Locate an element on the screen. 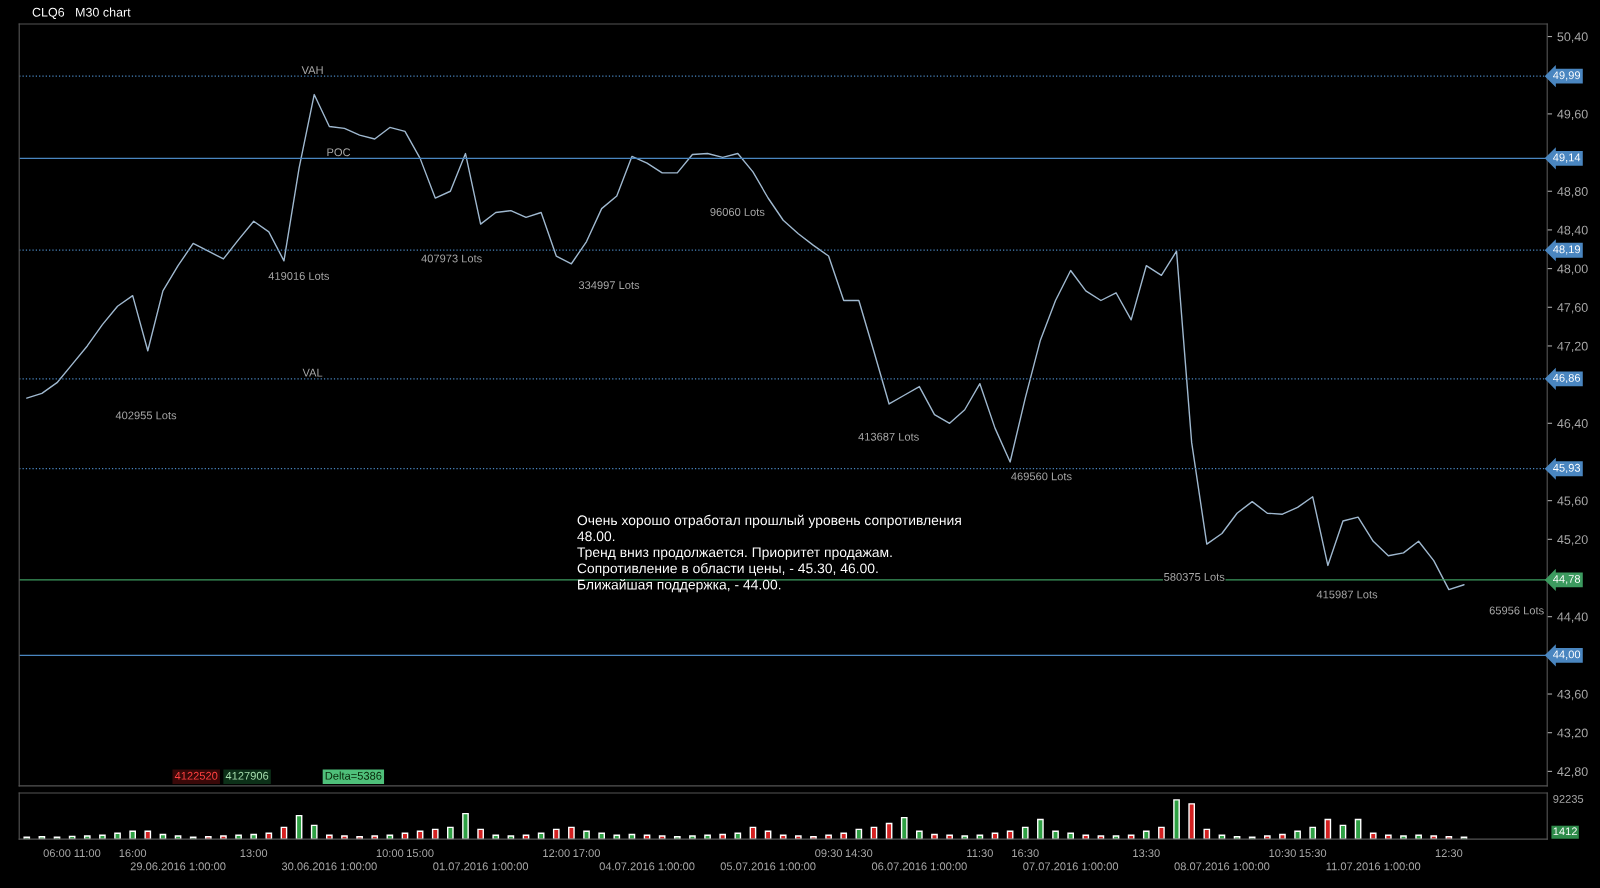 Image resolution: width=1600 pixels, height=888 pixels. x-tick-label: 08.07.2016 1:00:00 is located at coordinates (1222, 866).